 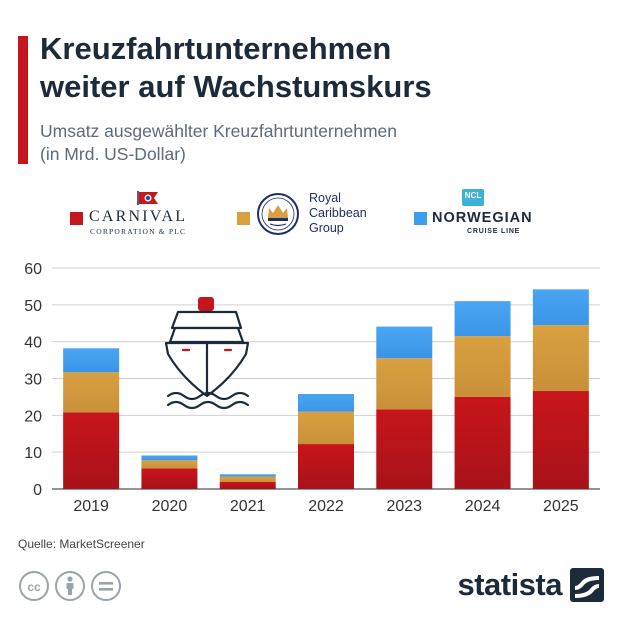 I want to click on attribution-icon, so click(x=70, y=586).